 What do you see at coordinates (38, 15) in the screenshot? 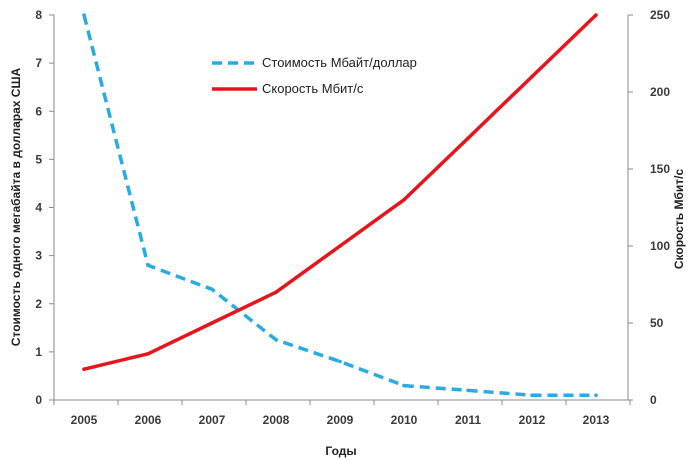
I see `y-left-tick-label: 8` at bounding box center [38, 15].